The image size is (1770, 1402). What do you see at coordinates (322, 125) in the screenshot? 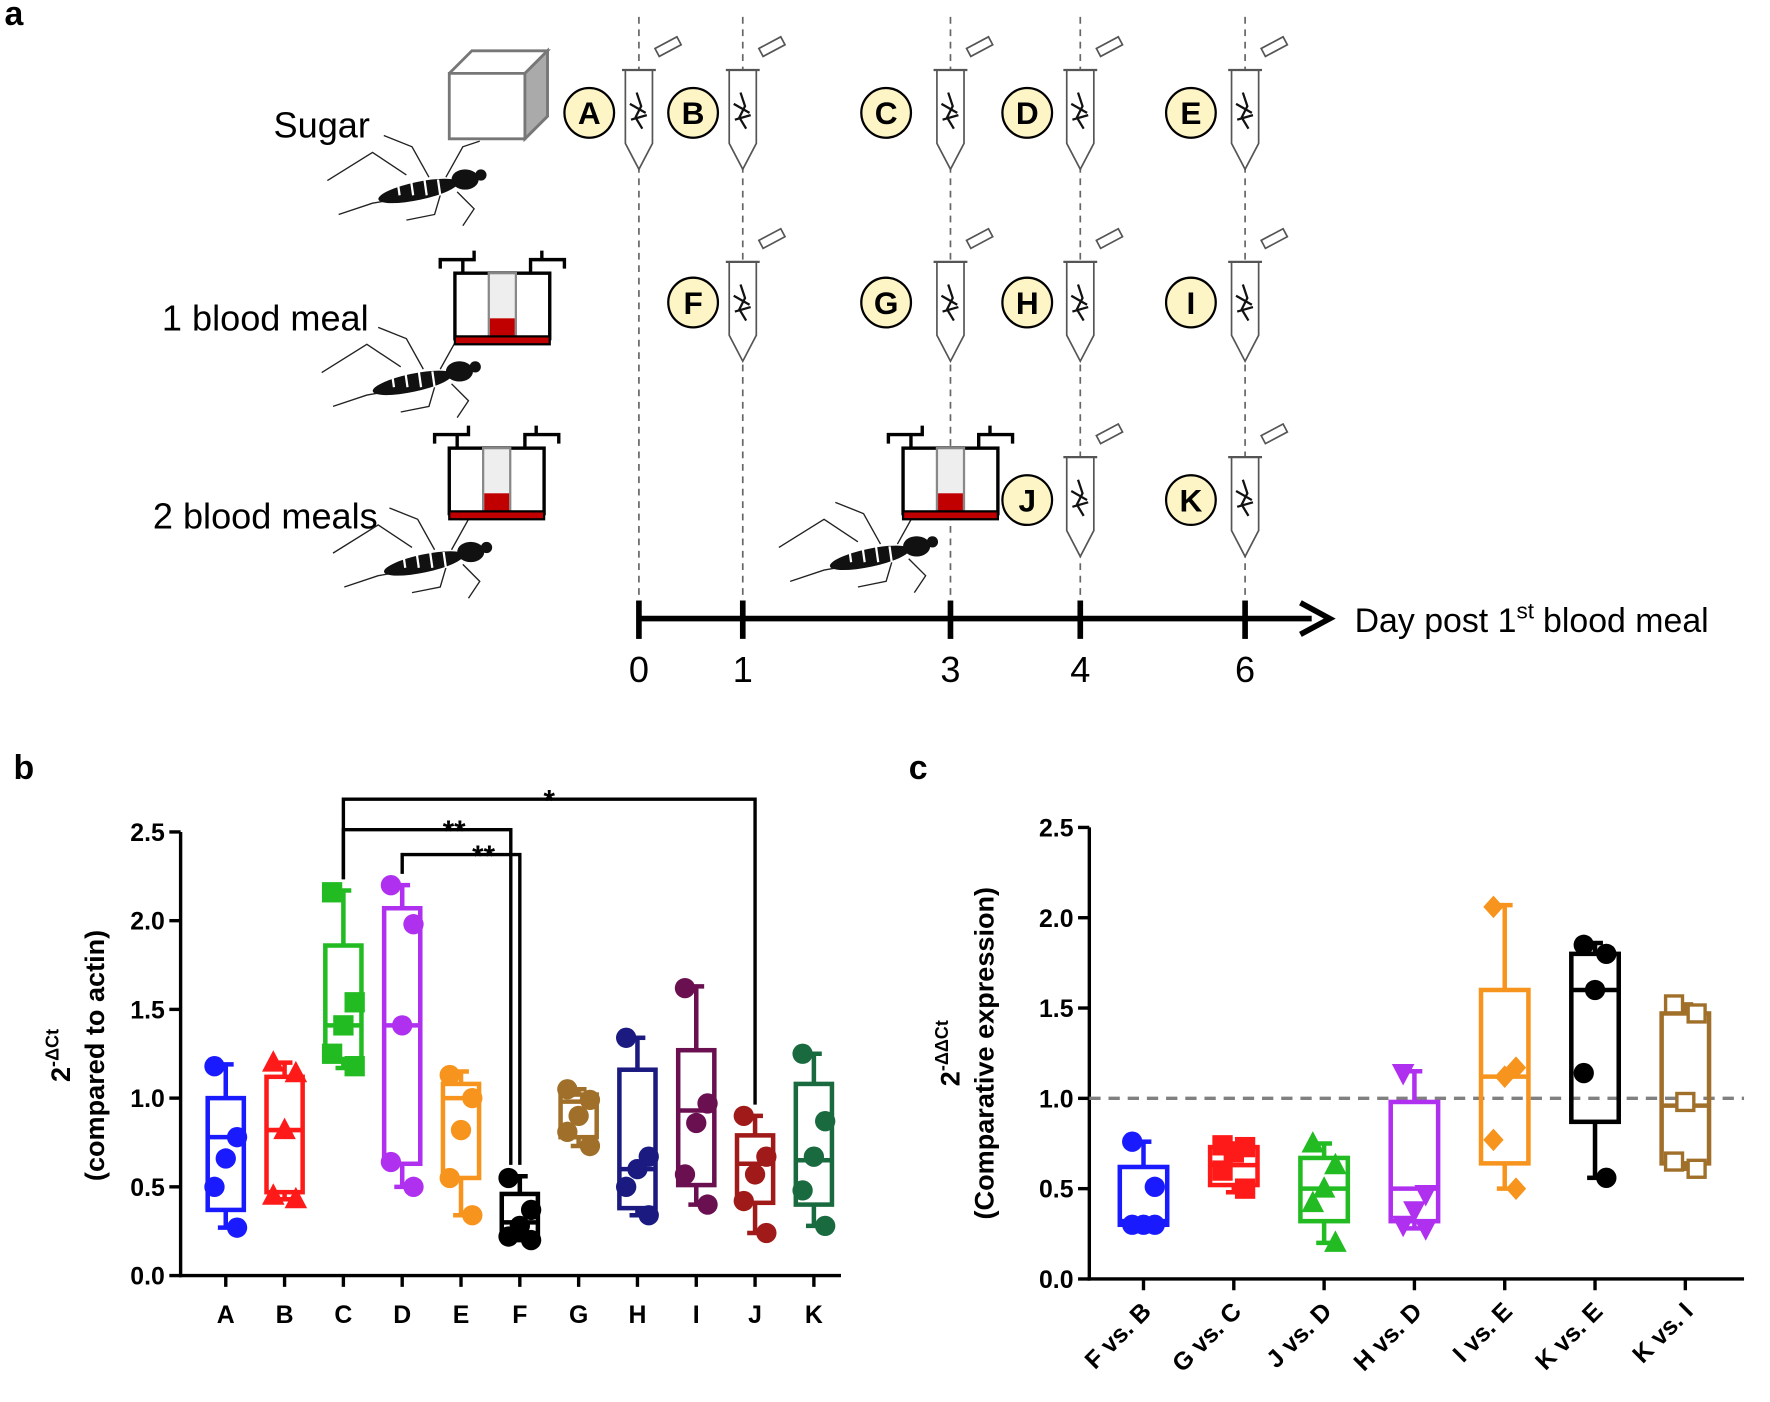
I see `group-label: Sugar` at bounding box center [322, 125].